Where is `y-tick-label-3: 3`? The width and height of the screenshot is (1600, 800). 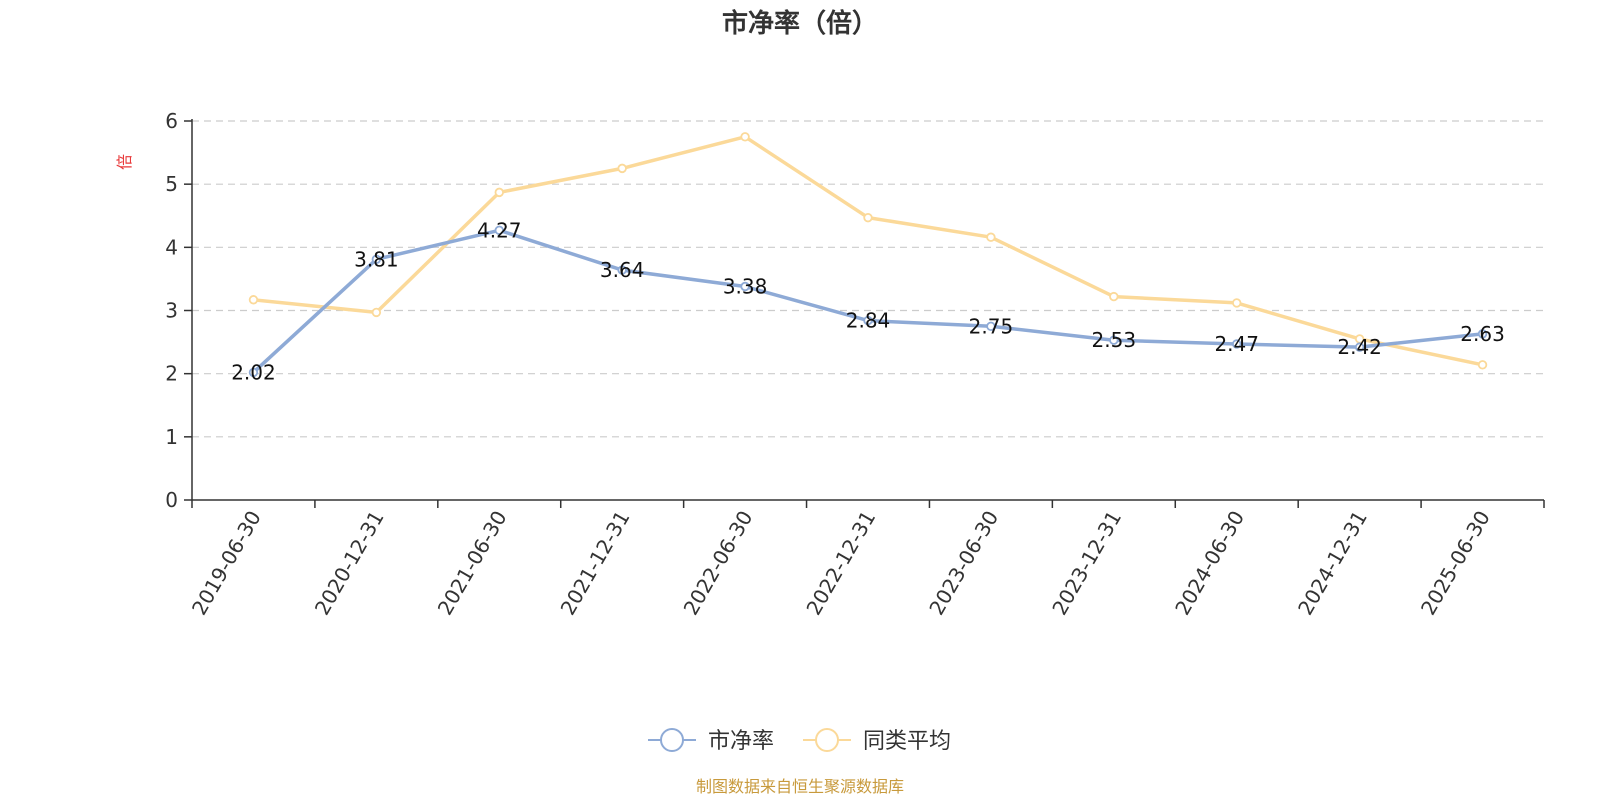 y-tick-label-3: 3 is located at coordinates (171, 311).